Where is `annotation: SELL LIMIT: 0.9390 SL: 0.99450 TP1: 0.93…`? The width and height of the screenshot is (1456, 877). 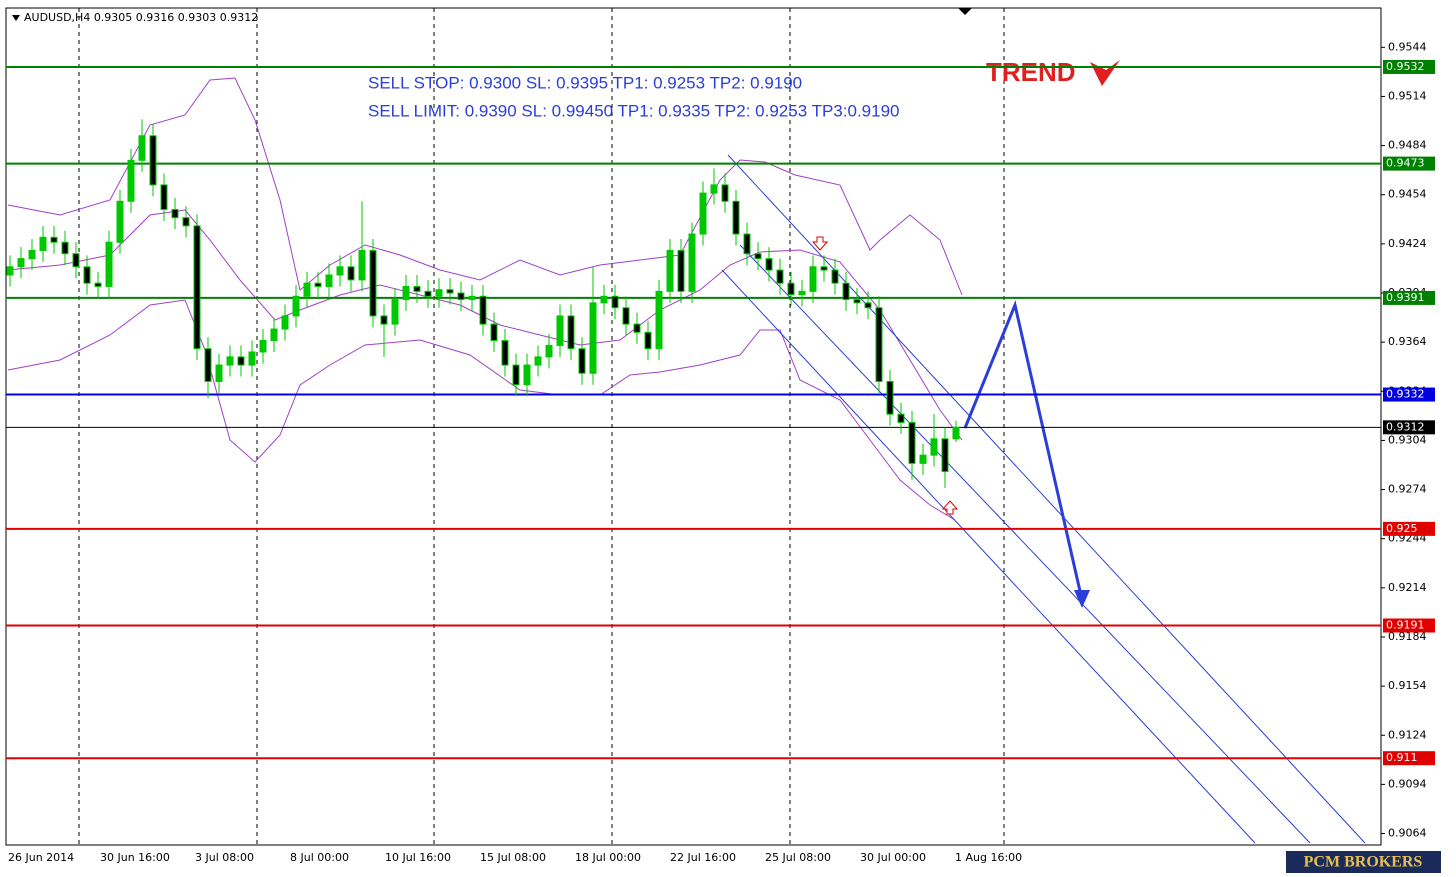 annotation: SELL LIMIT: 0.9390 SL: 0.99450 TP1: 0.93… is located at coordinates (633, 110).